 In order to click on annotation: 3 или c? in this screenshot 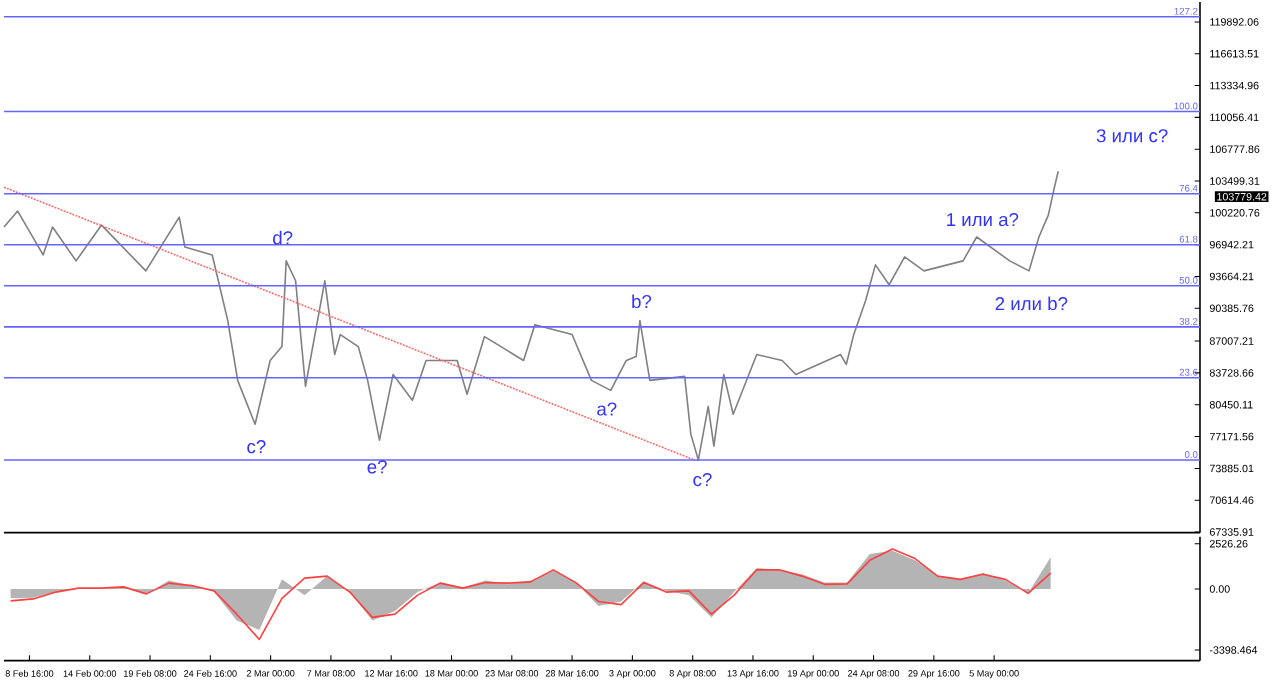, I will do `click(1132, 136)`.